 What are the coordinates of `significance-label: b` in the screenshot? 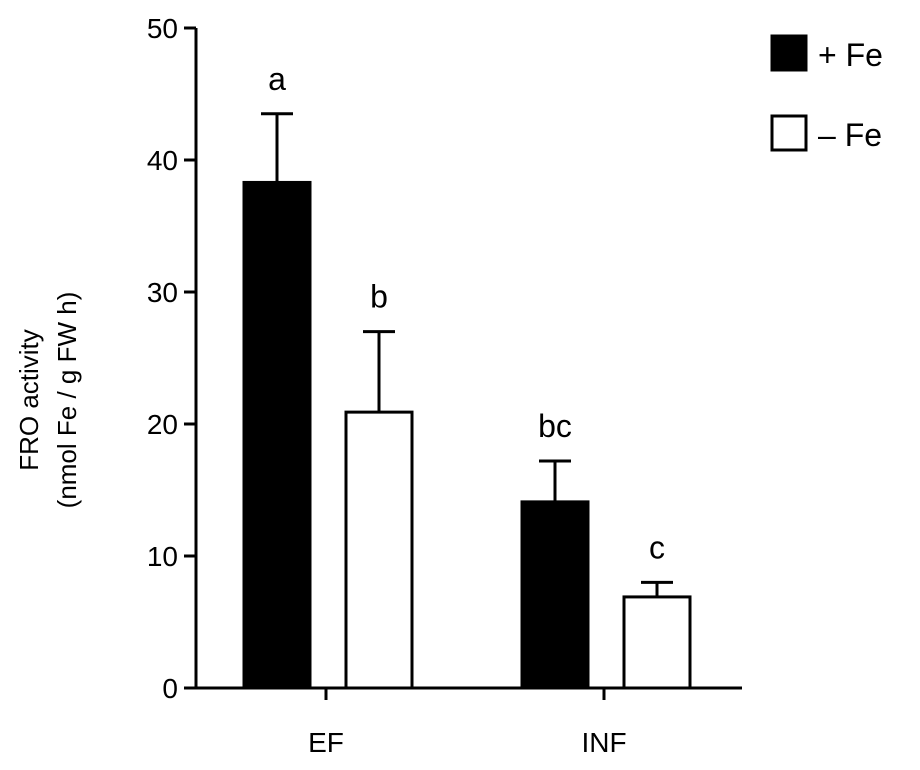 It's located at (379, 297).